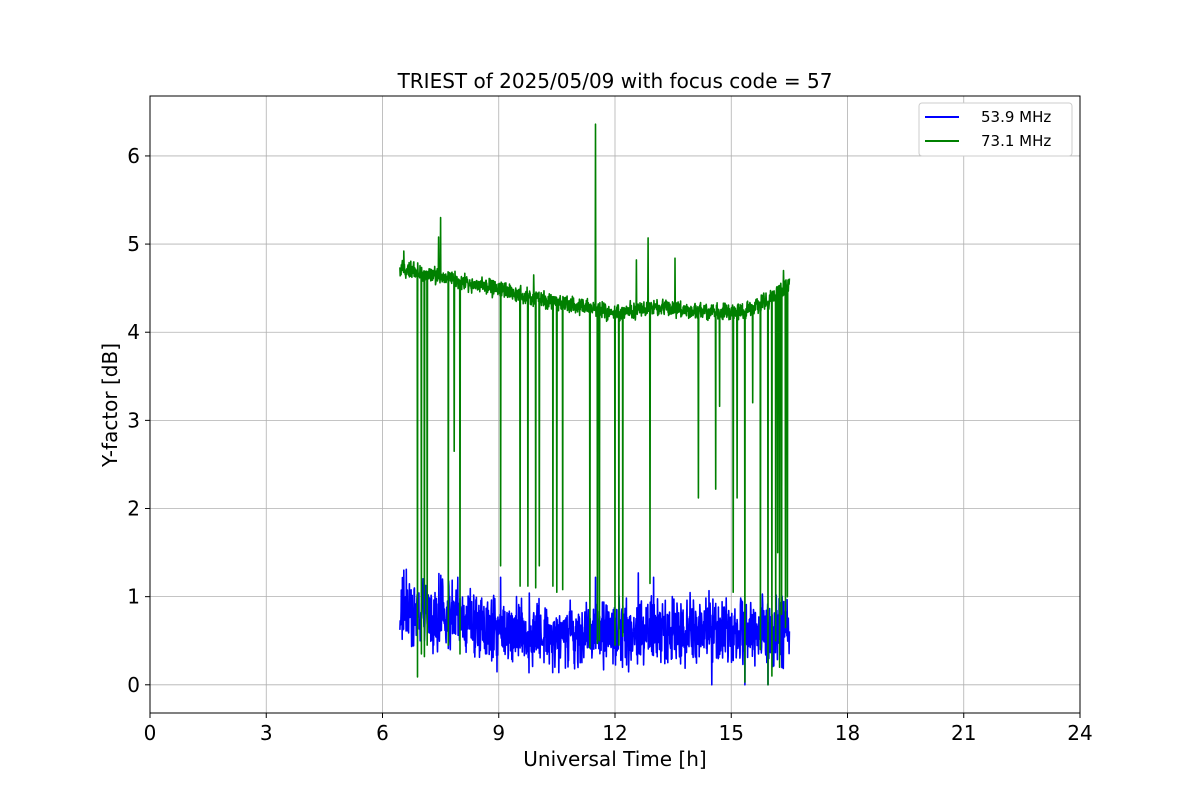 This screenshot has width=1200, height=800. I want to click on x-axis-label: Universal Time [h], so click(614, 759).